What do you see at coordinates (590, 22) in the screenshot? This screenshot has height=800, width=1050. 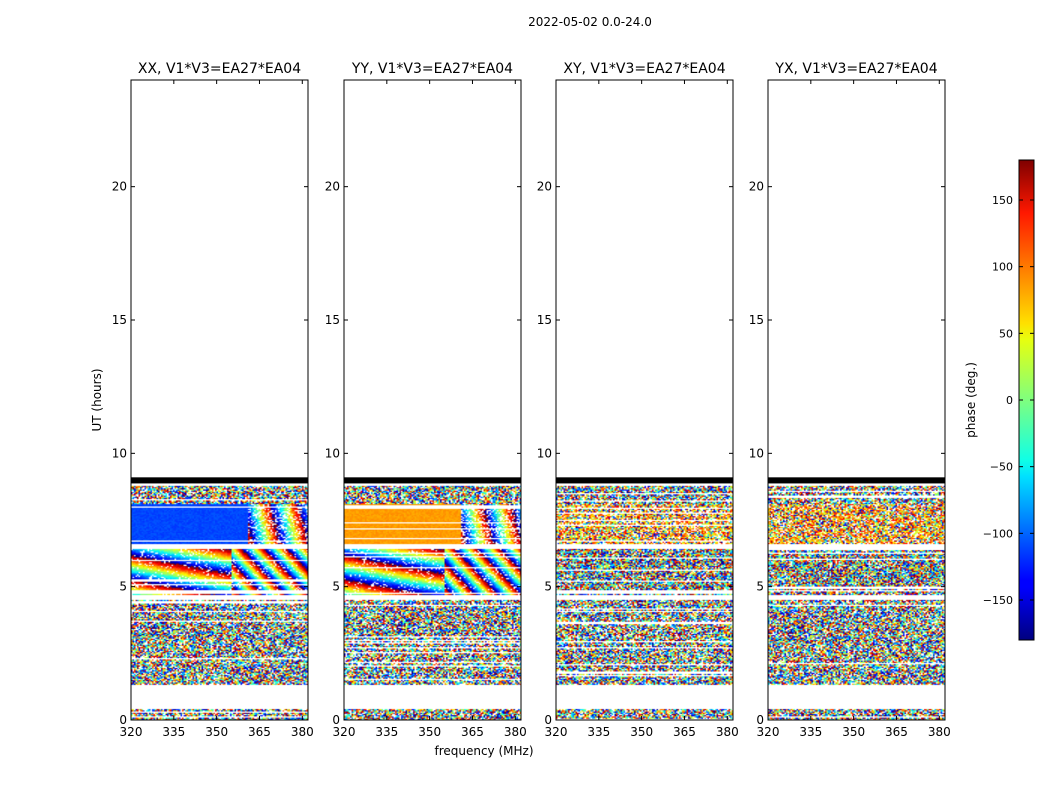 I see `figure-title: 2022-05-02 0.0-24.0` at bounding box center [590, 22].